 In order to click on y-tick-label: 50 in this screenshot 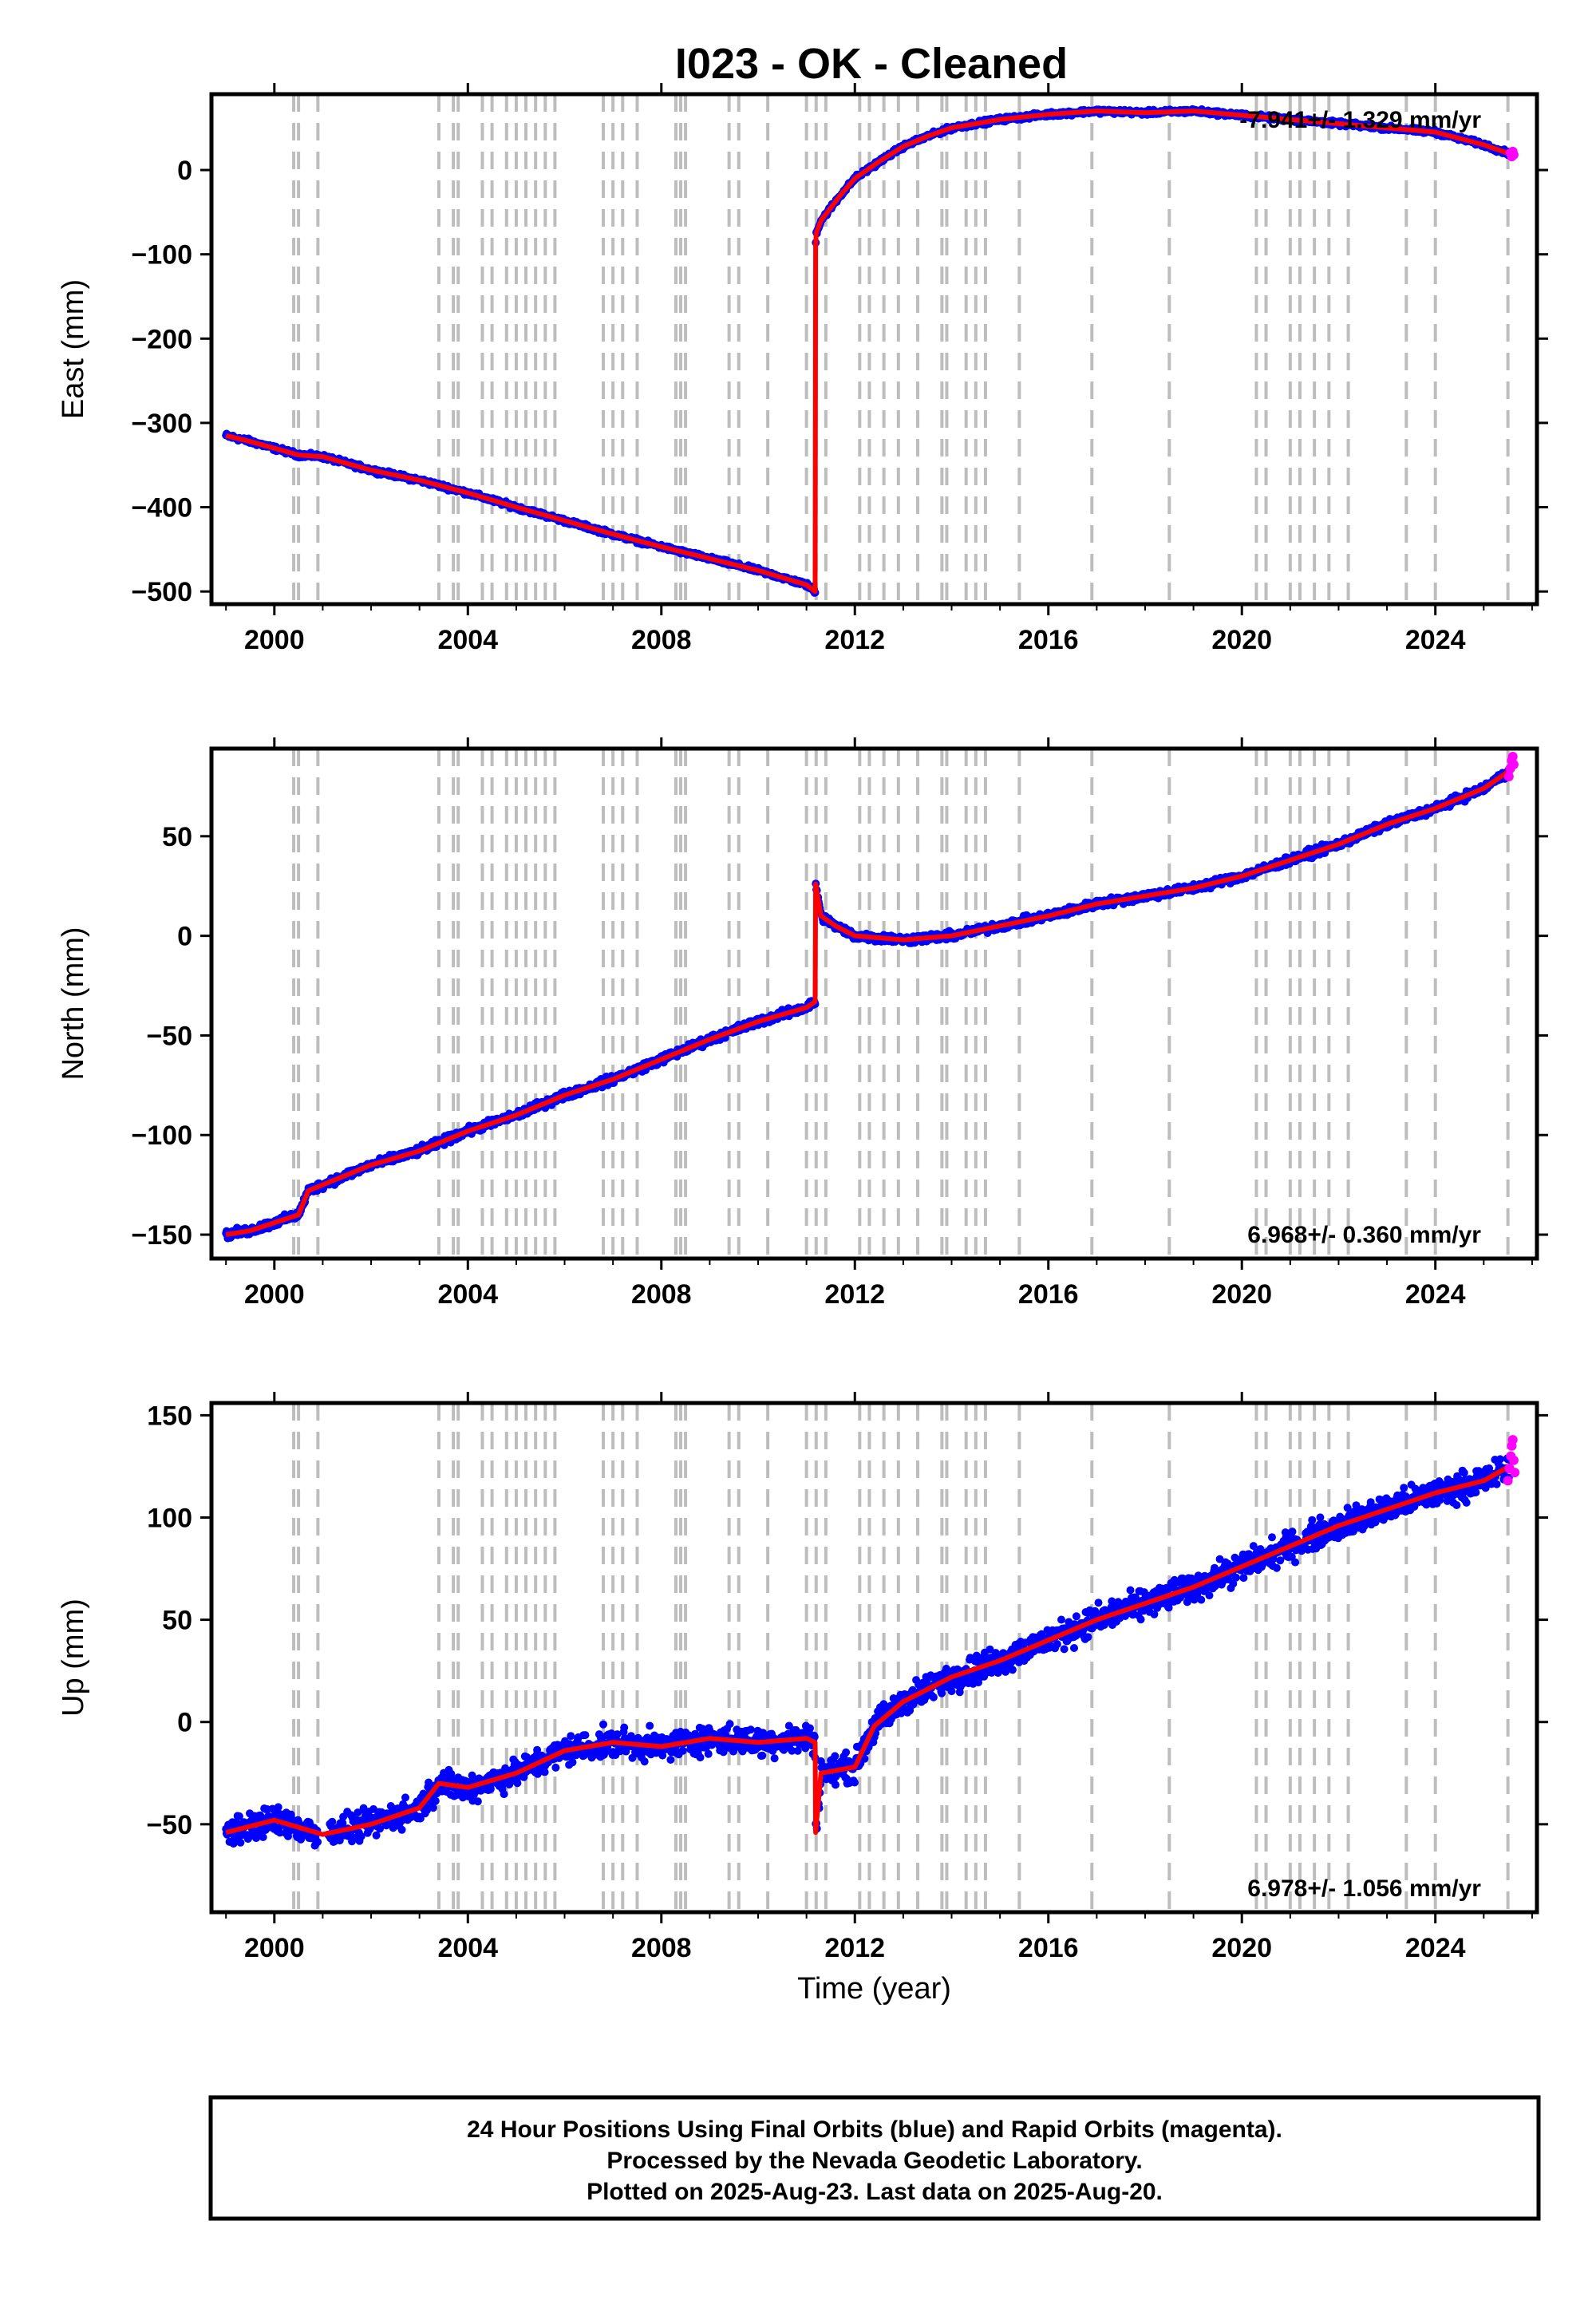, I will do `click(177, 837)`.